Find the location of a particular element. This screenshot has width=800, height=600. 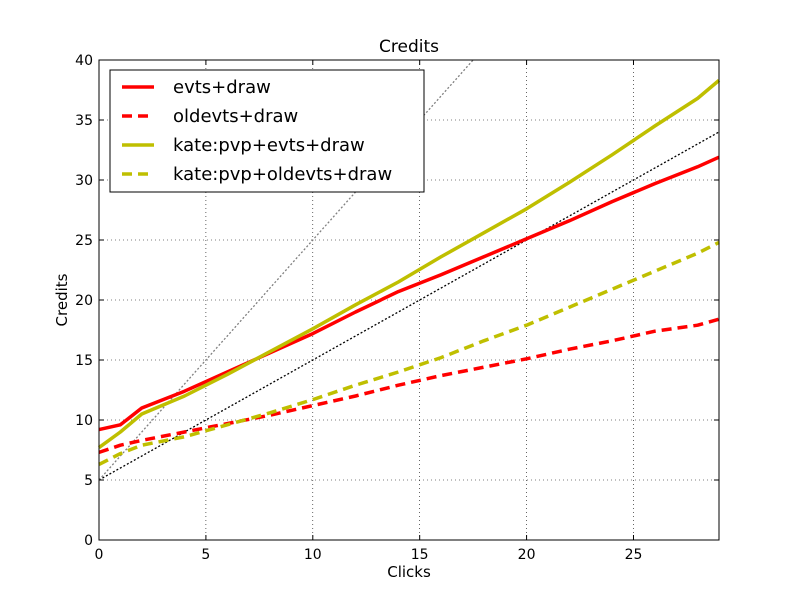

y-tick-label: 15 is located at coordinates (84, 361).